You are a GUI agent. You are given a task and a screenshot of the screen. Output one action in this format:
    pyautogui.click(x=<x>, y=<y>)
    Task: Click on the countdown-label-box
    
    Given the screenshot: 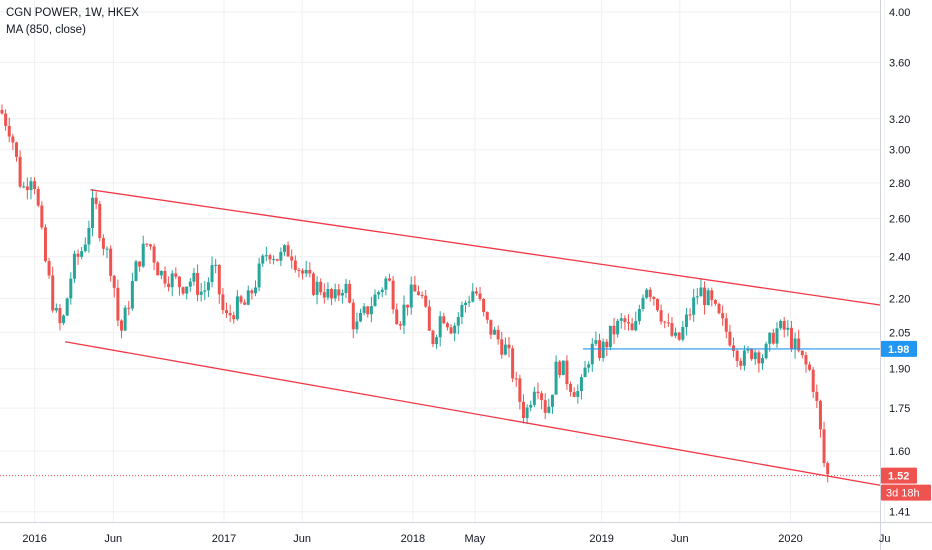 What is the action you would take?
    pyautogui.click(x=906, y=492)
    